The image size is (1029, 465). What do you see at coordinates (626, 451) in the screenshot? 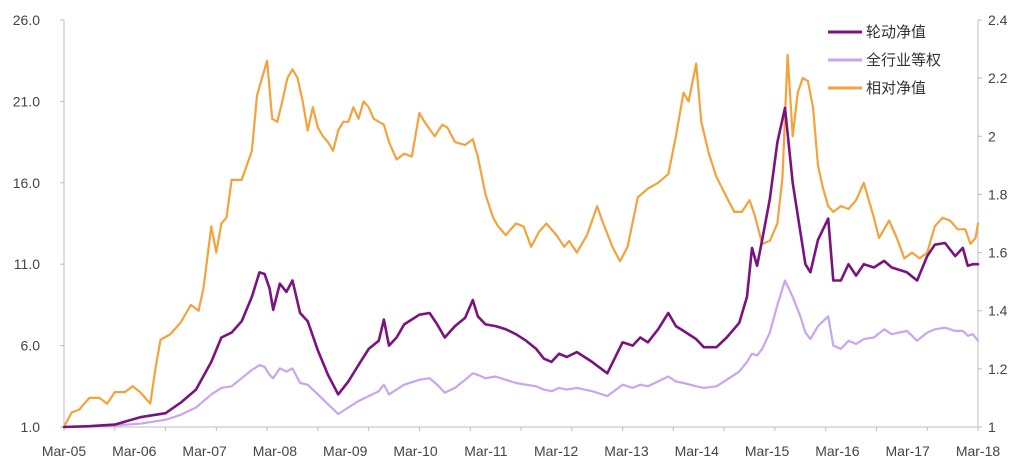
I see `x-tick-label: Mar-13` at bounding box center [626, 451].